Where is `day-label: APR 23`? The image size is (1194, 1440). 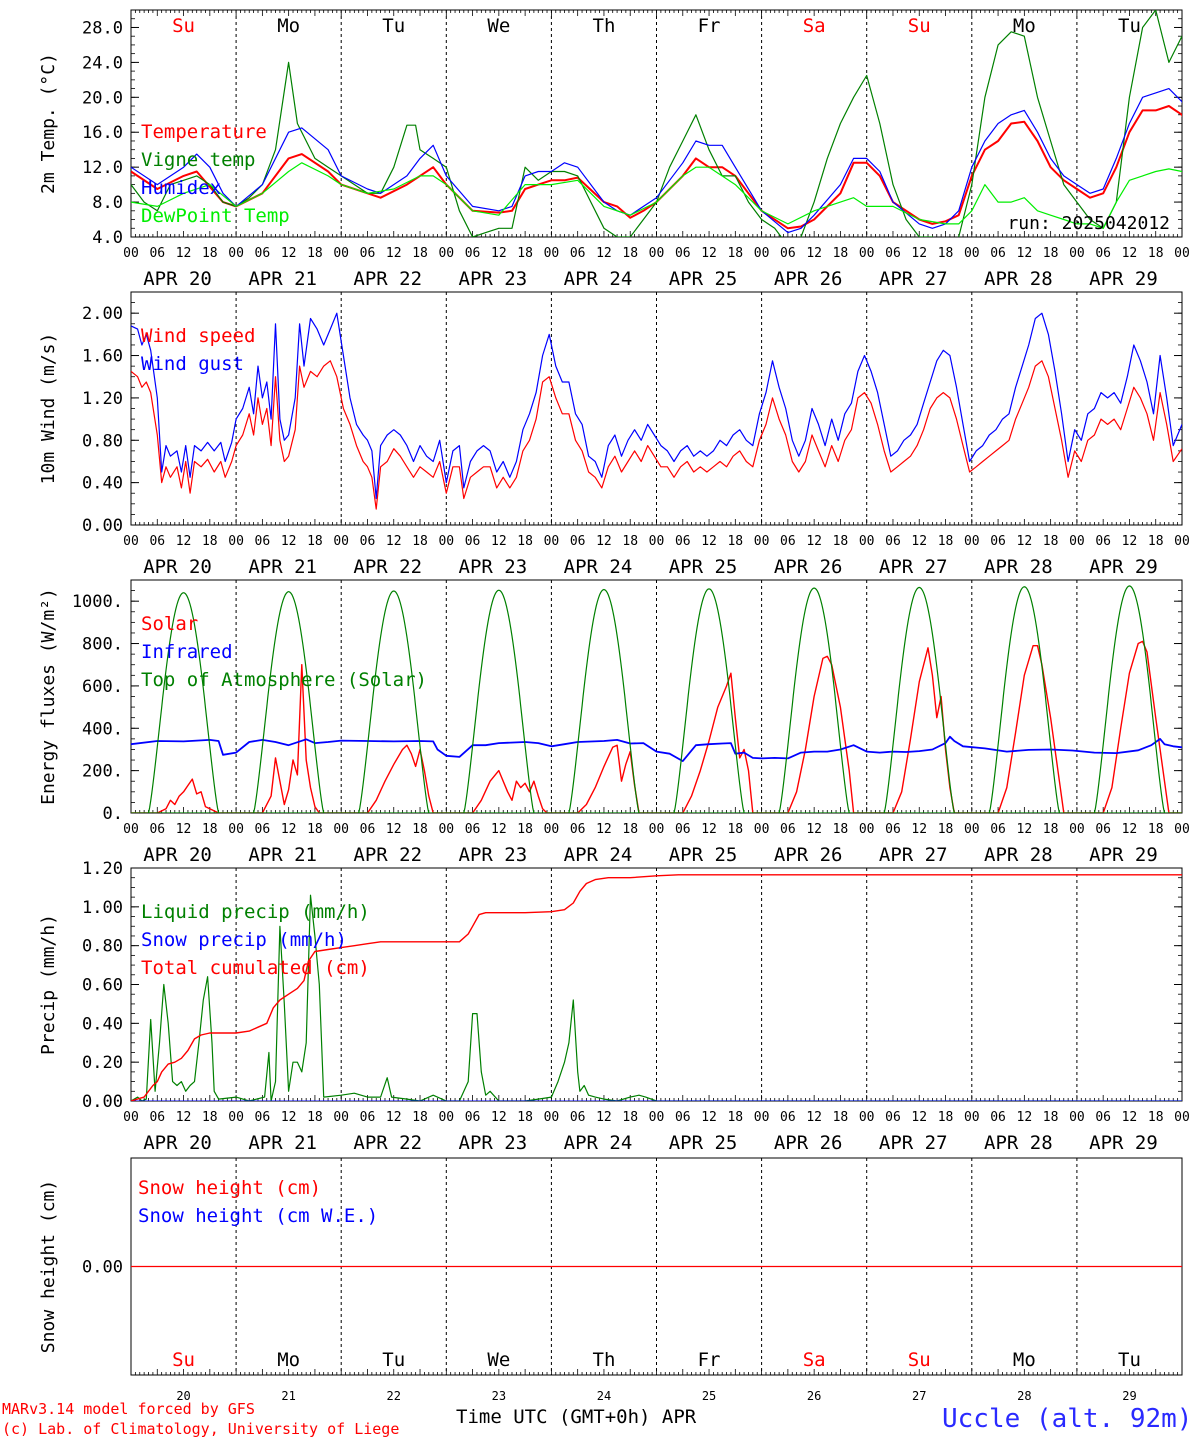
day-label: APR 23 is located at coordinates (493, 279).